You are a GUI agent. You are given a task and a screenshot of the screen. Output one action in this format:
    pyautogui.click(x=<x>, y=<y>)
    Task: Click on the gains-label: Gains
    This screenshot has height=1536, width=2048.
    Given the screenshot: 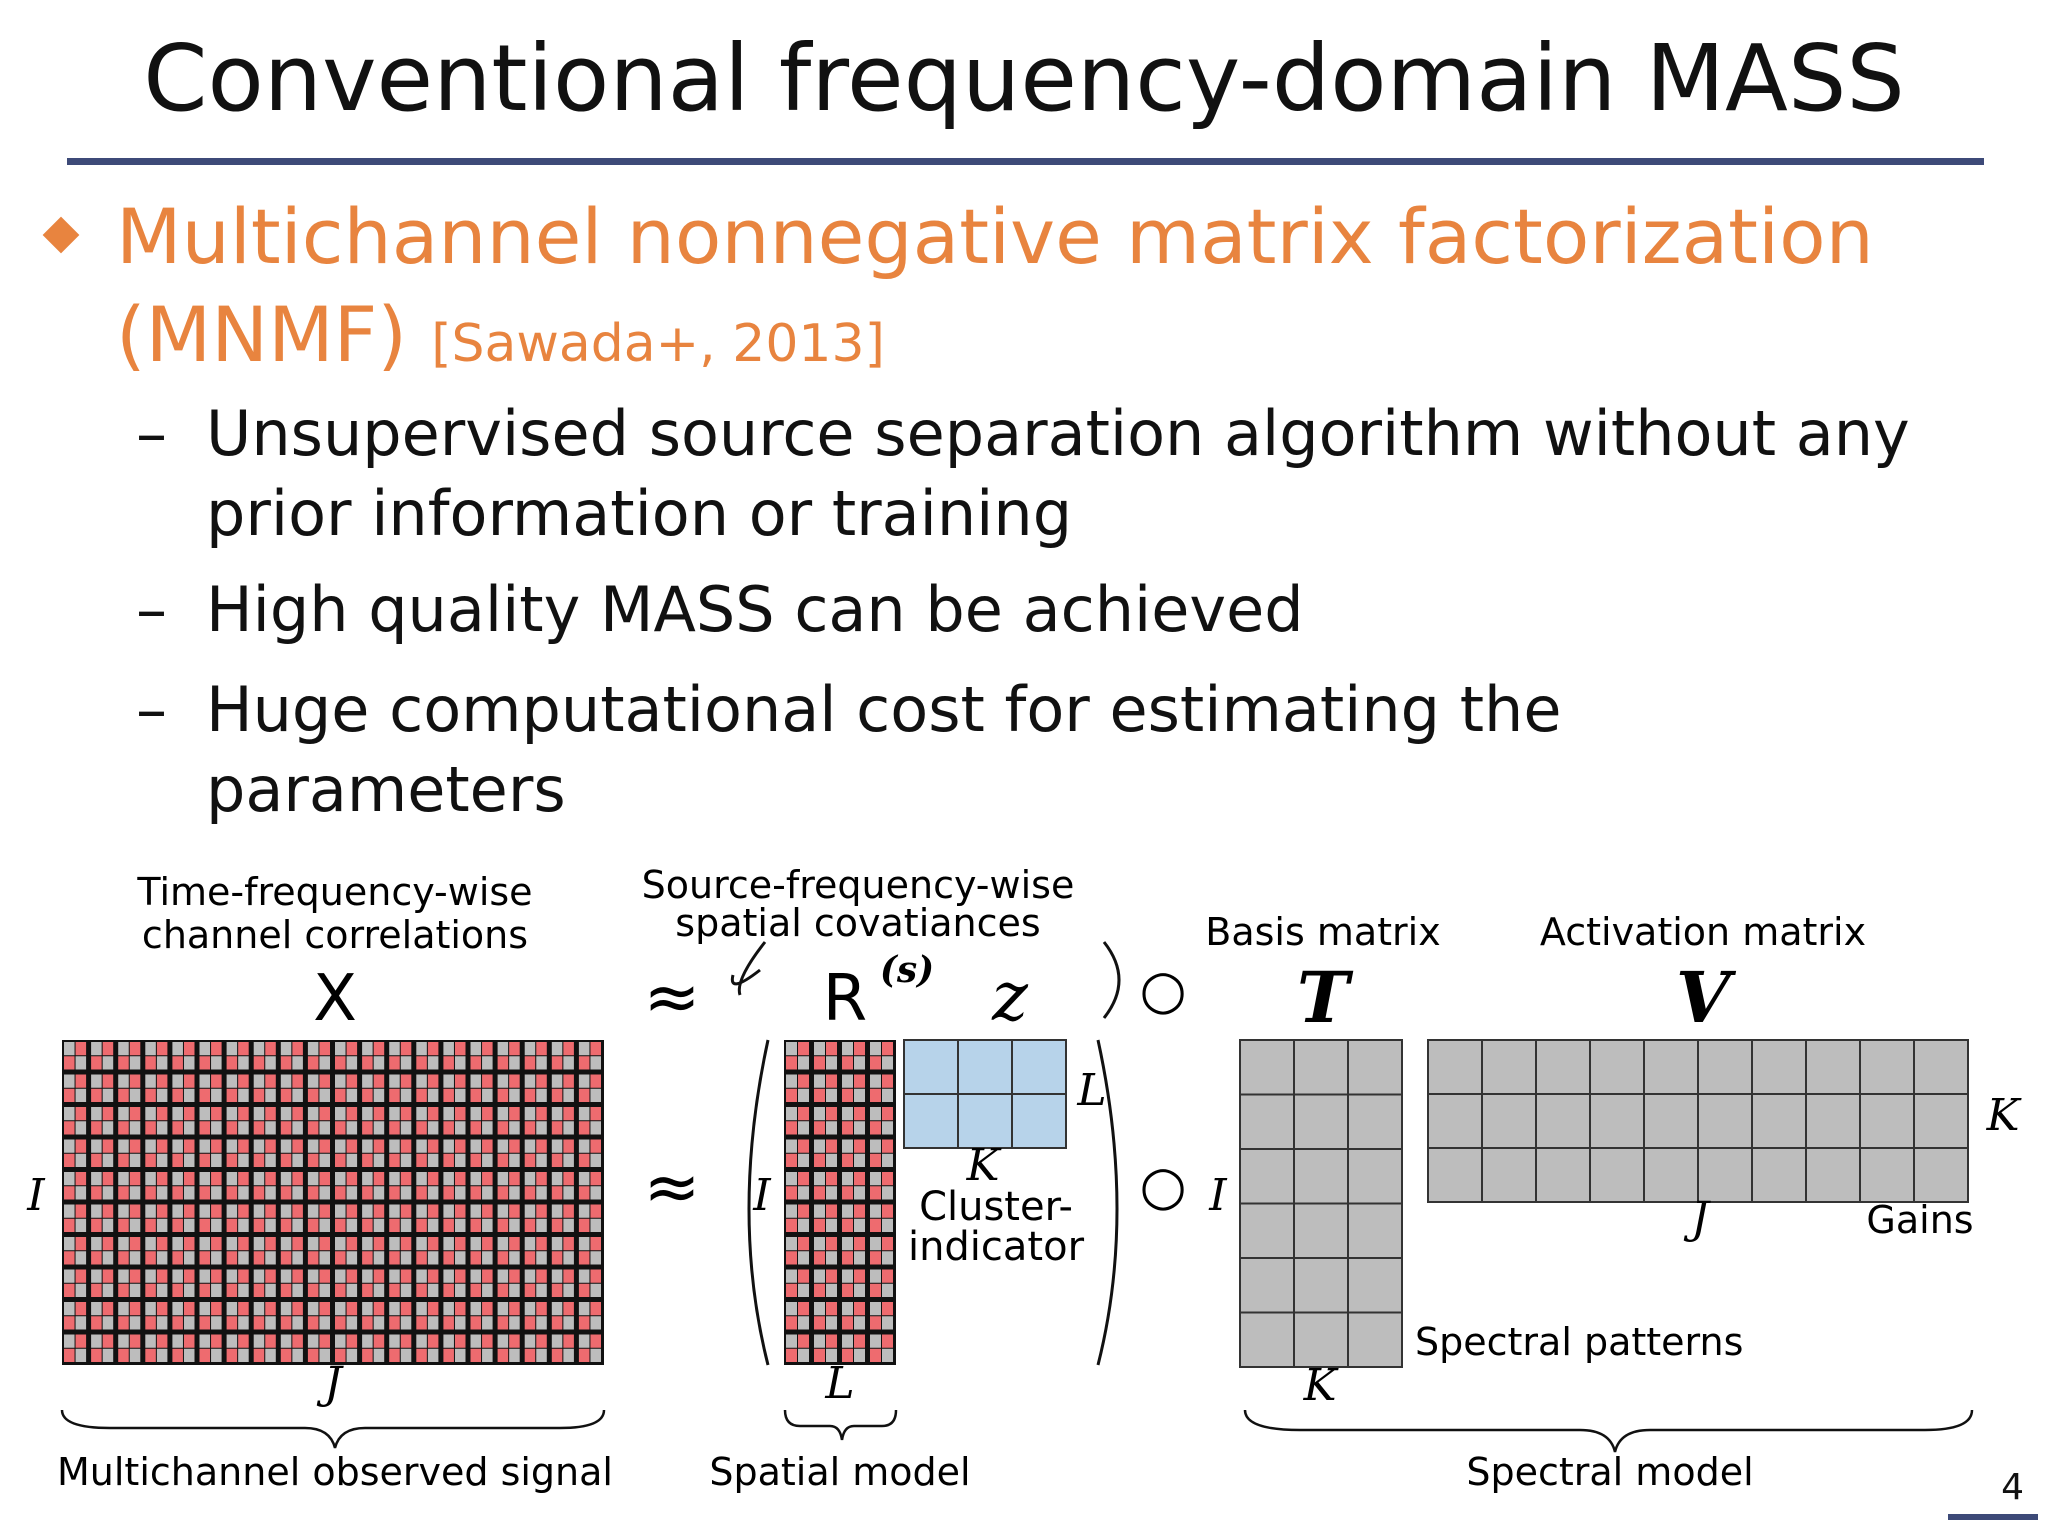 What is the action you would take?
    pyautogui.click(x=1919, y=1220)
    